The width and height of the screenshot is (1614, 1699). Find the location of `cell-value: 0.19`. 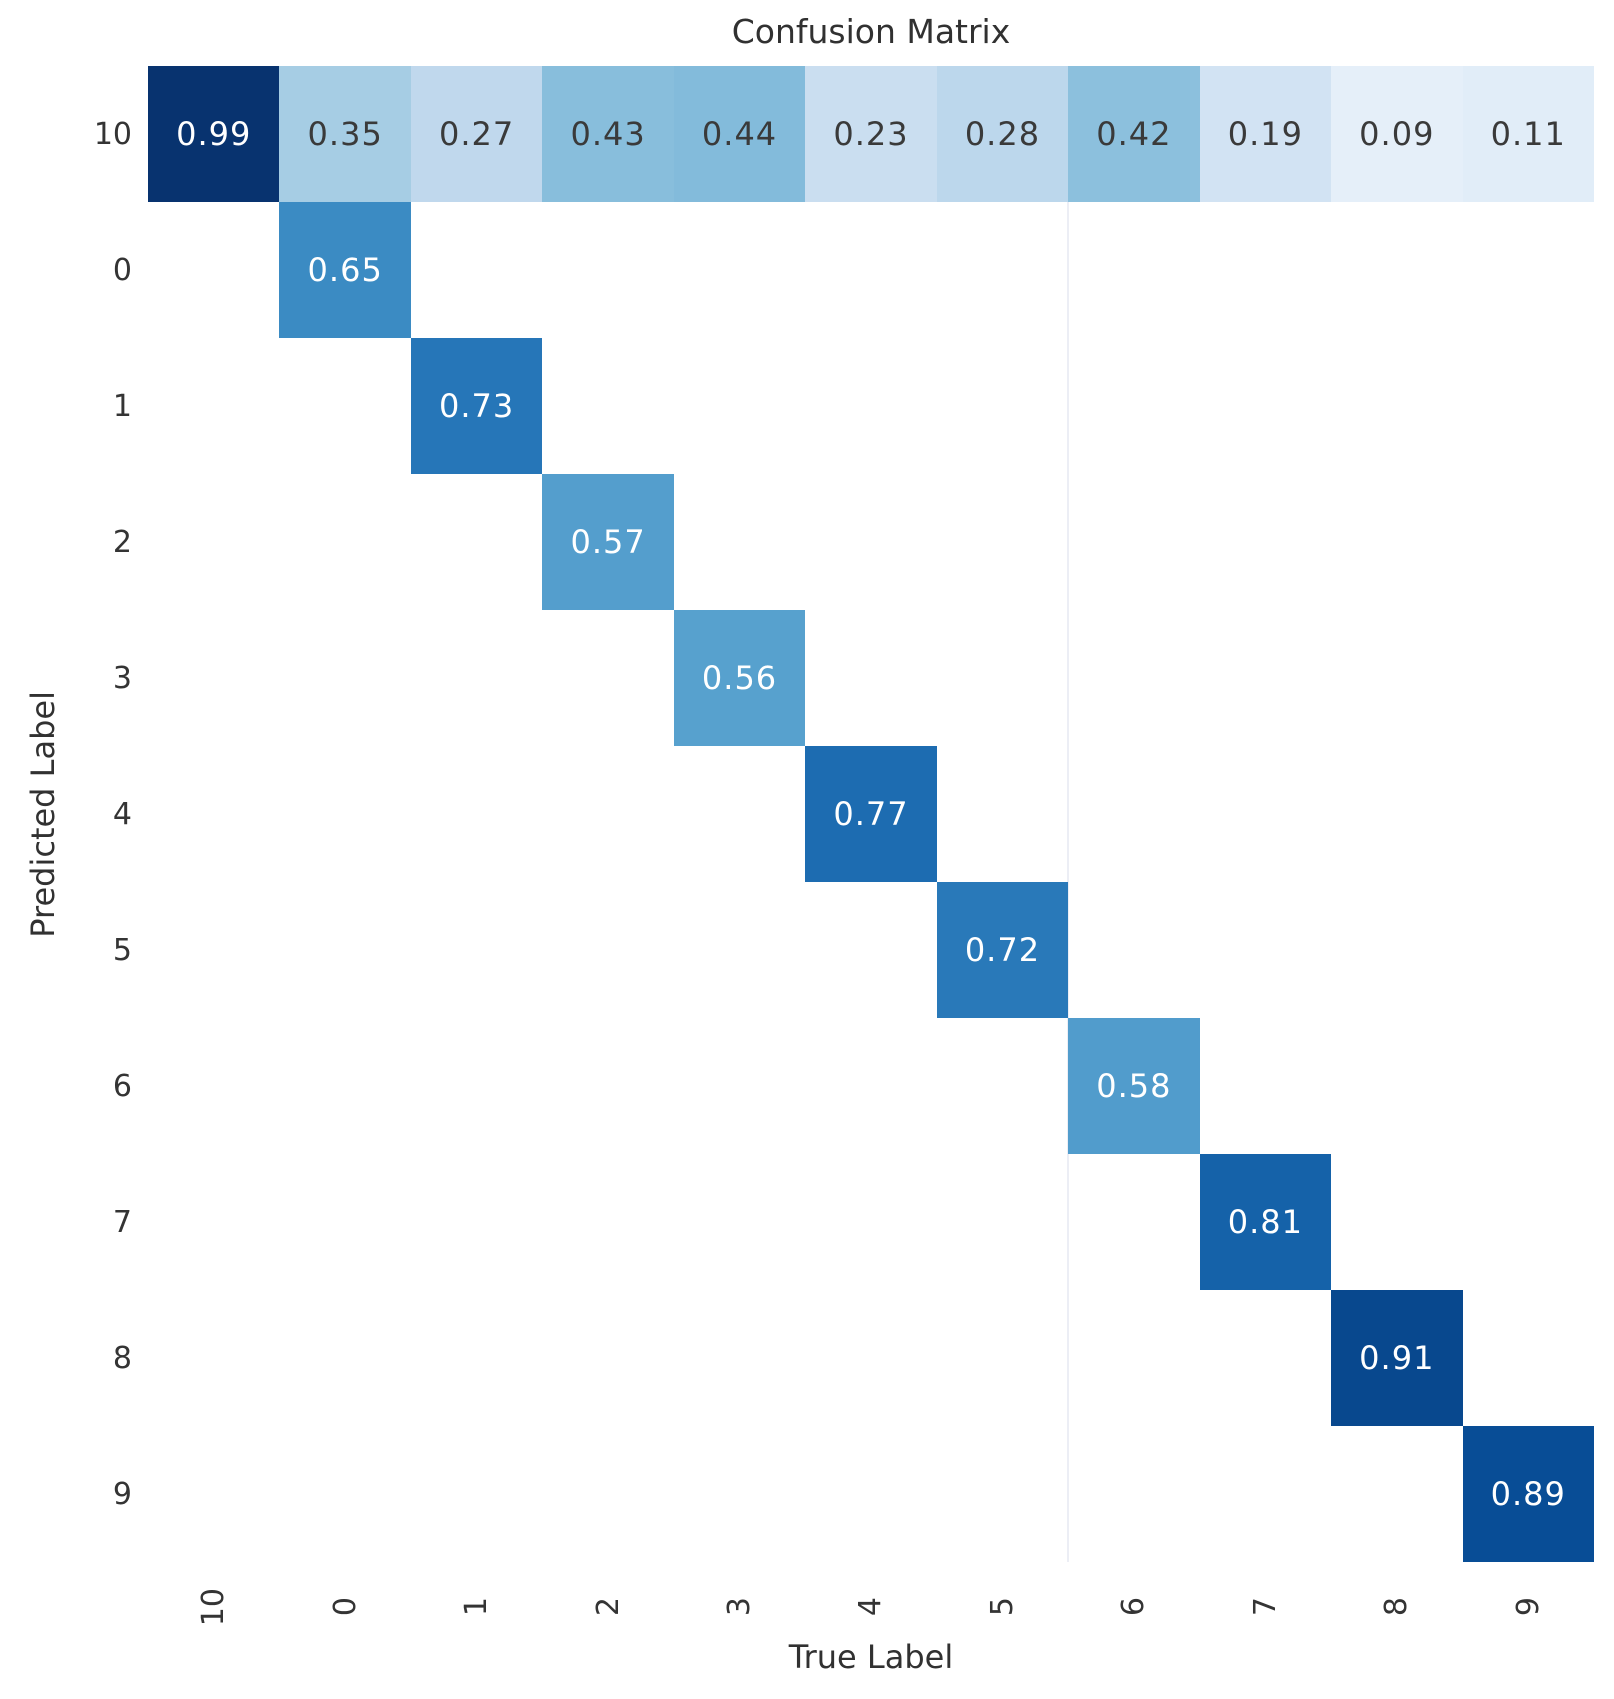

cell-value: 0.19 is located at coordinates (1265, 134).